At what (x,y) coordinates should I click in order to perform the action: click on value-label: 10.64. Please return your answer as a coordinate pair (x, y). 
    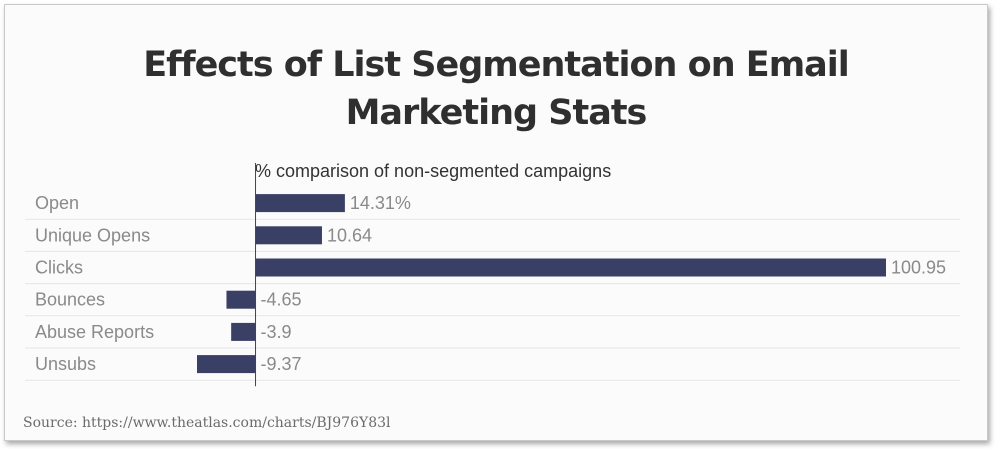
    Looking at the image, I should click on (349, 235).